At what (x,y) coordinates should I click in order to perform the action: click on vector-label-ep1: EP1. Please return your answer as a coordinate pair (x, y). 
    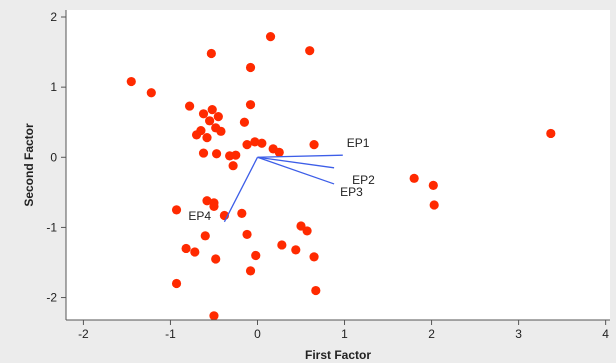
    Looking at the image, I should click on (358, 143).